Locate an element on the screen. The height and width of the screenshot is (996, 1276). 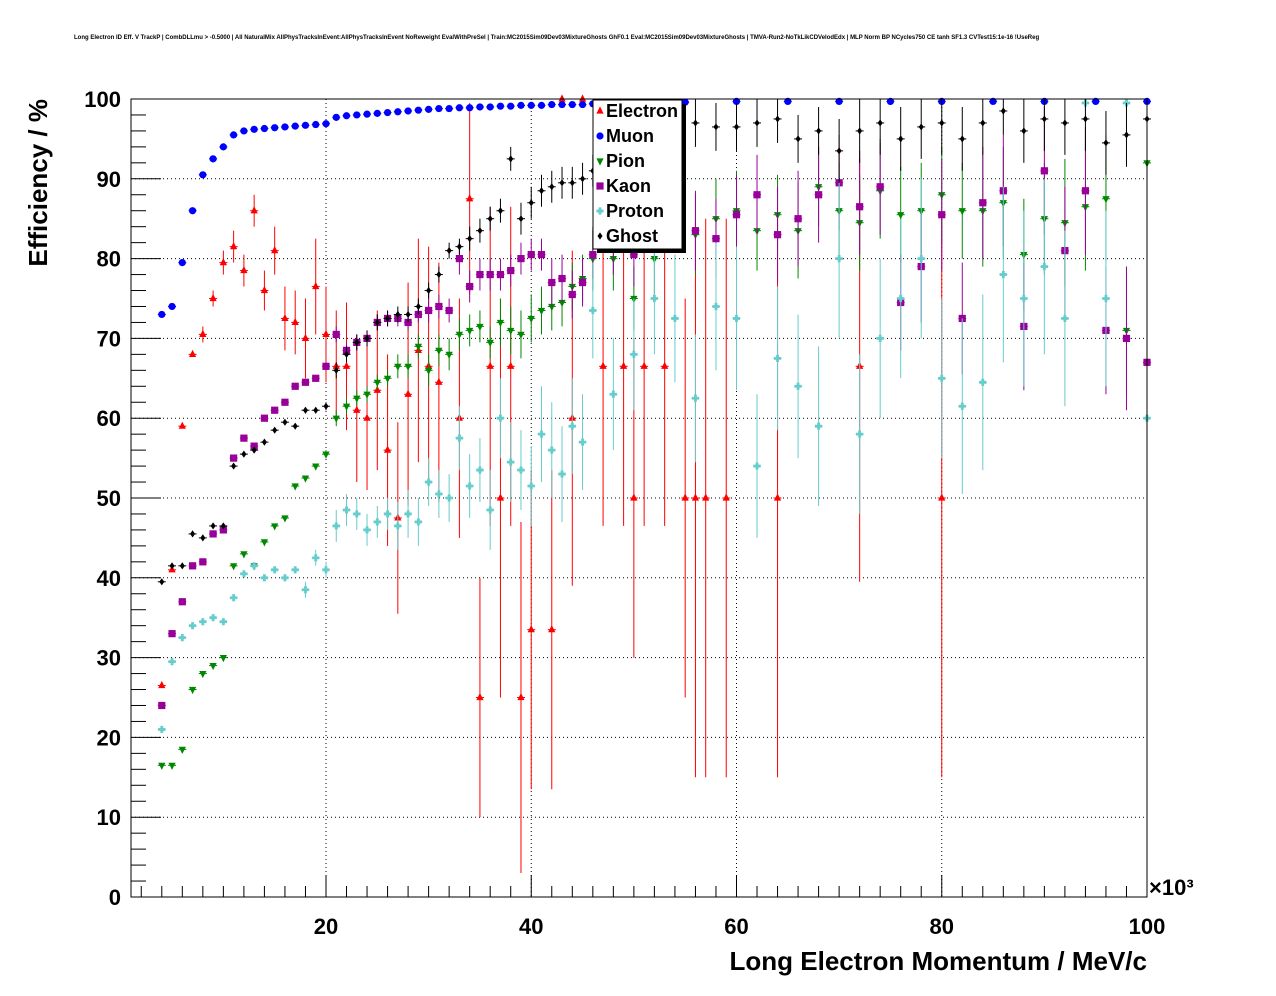
y-tick-label: 10 is located at coordinates (109, 817).